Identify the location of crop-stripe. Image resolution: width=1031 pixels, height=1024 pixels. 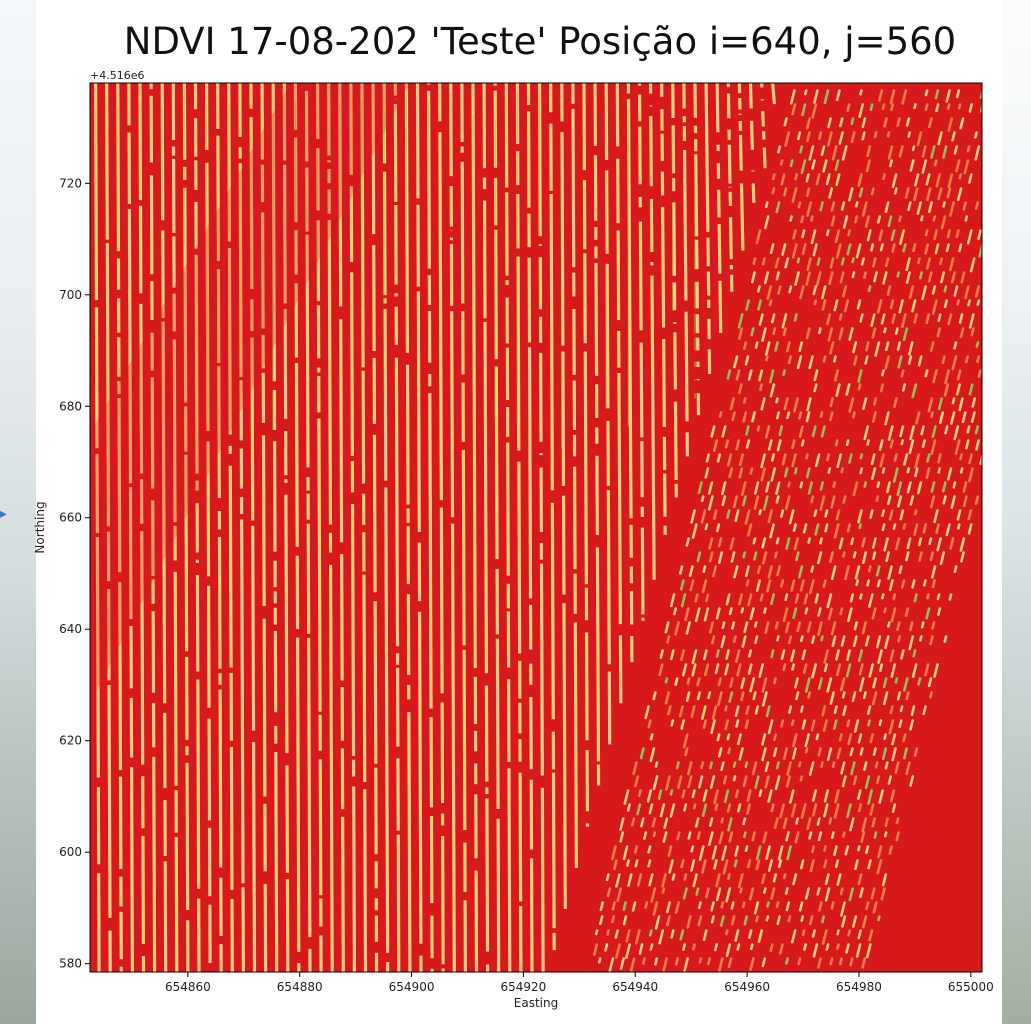
(197, 527).